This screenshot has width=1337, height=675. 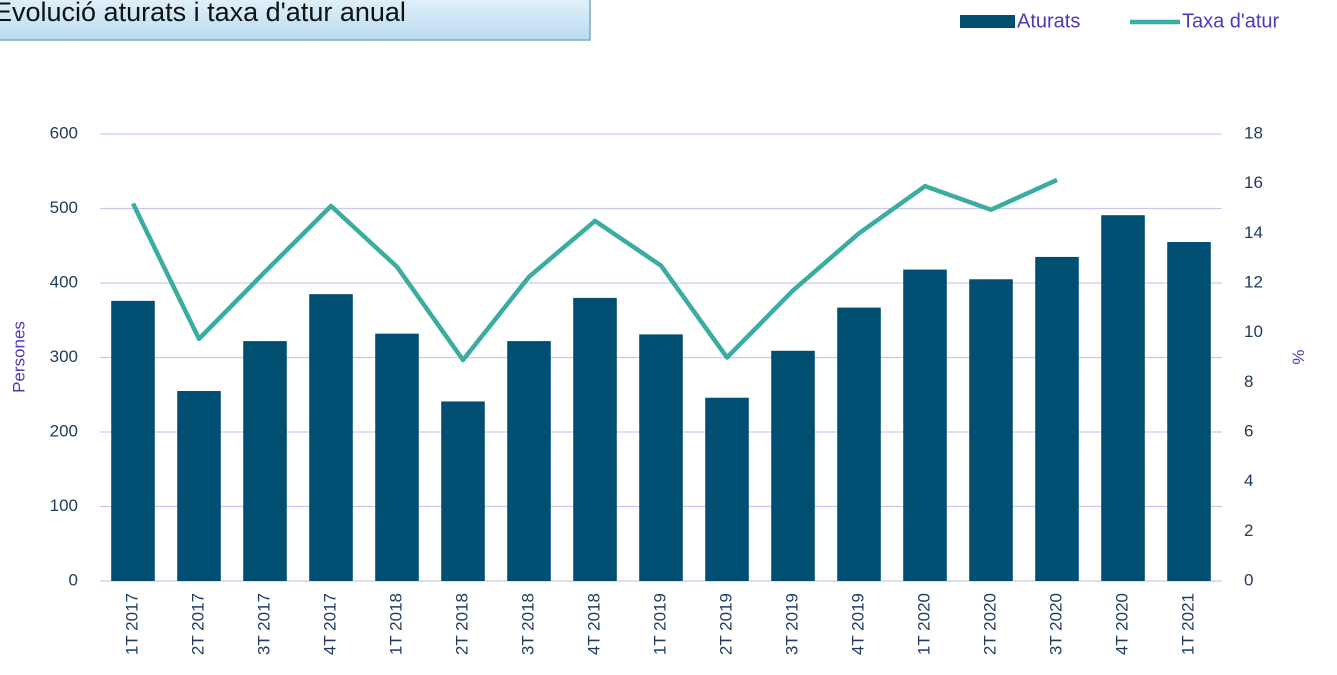 I want to click on title-box, so click(x=295, y=20).